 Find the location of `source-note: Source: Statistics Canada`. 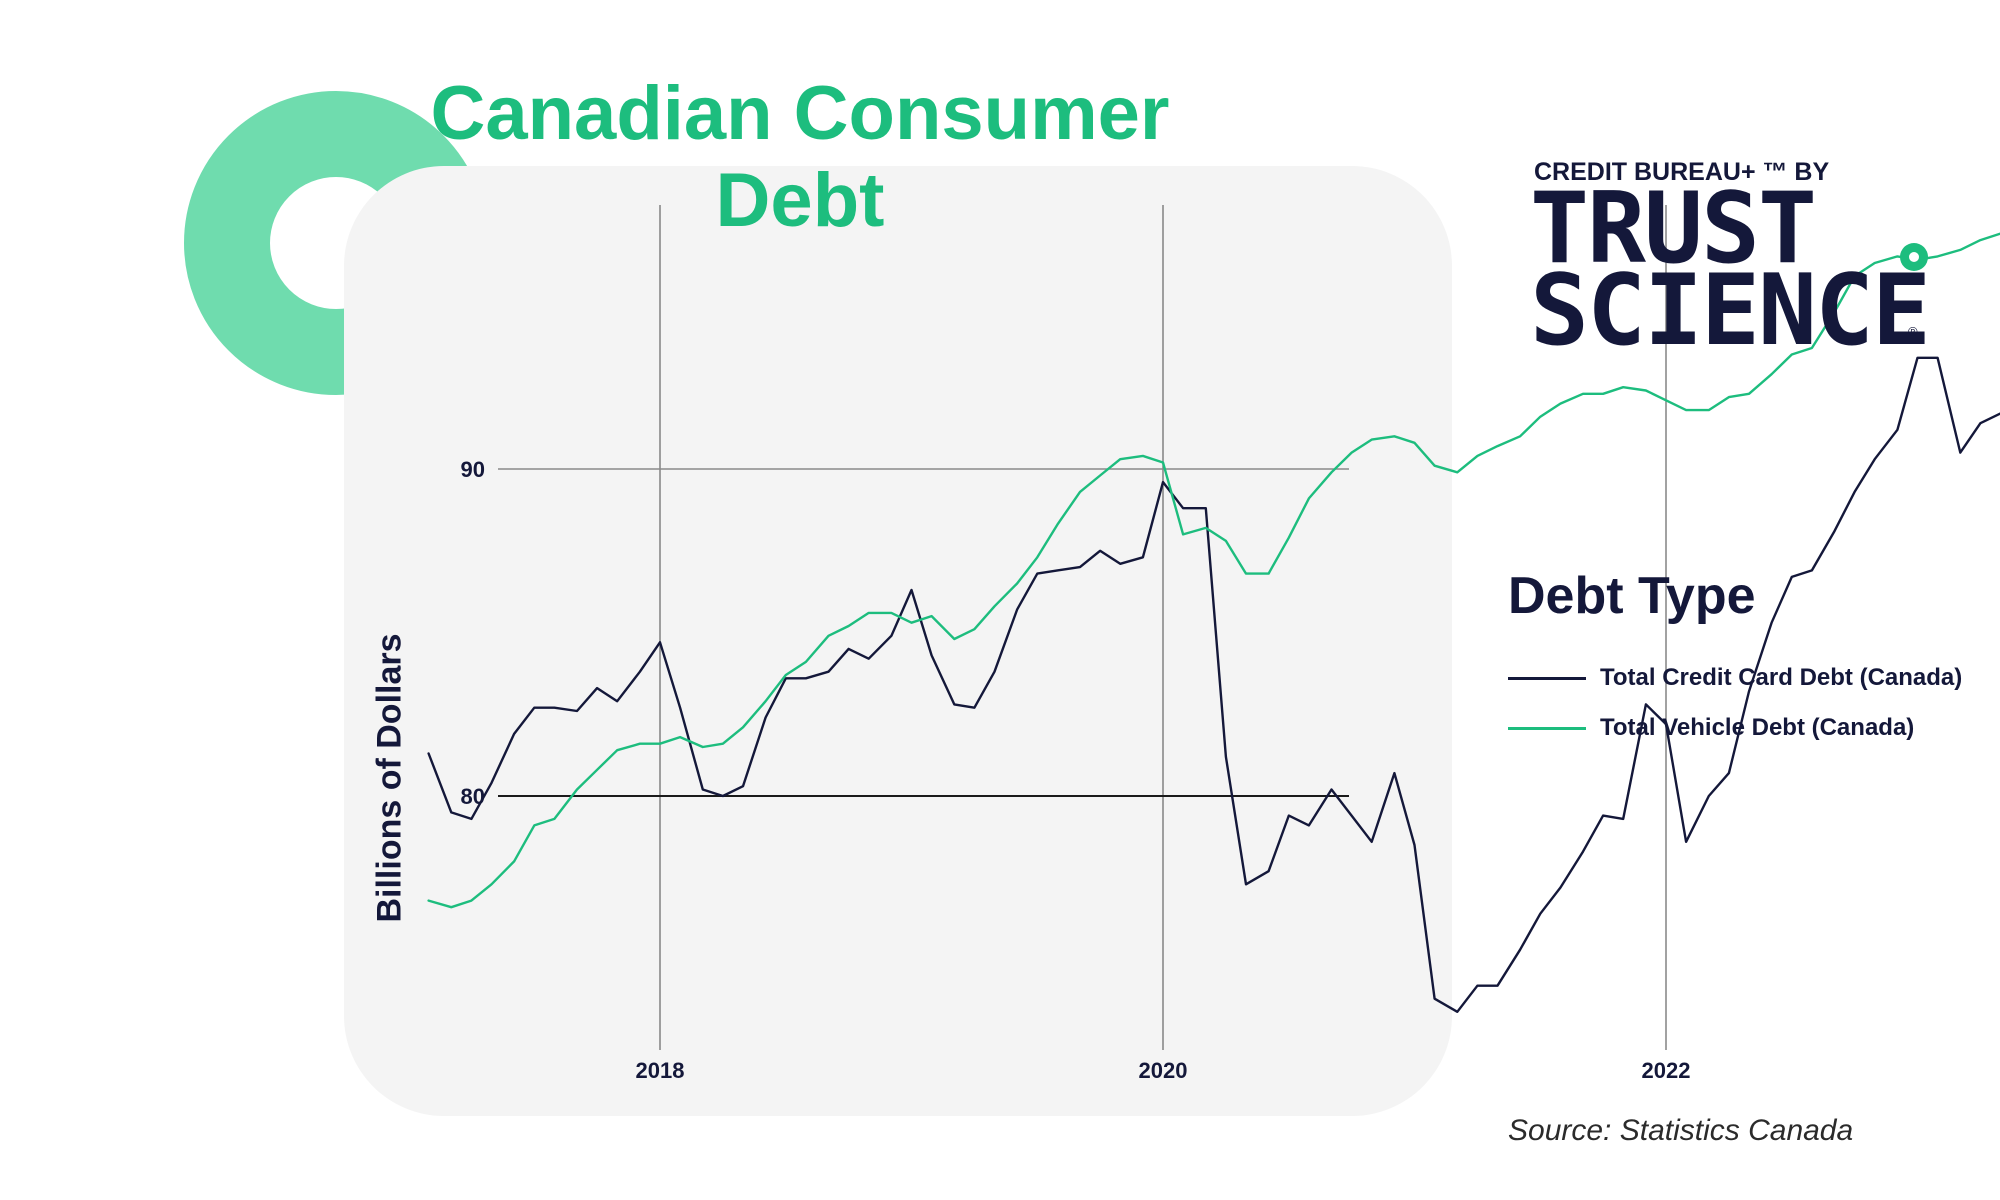

source-note: Source: Statistics Canada is located at coordinates (1681, 1130).